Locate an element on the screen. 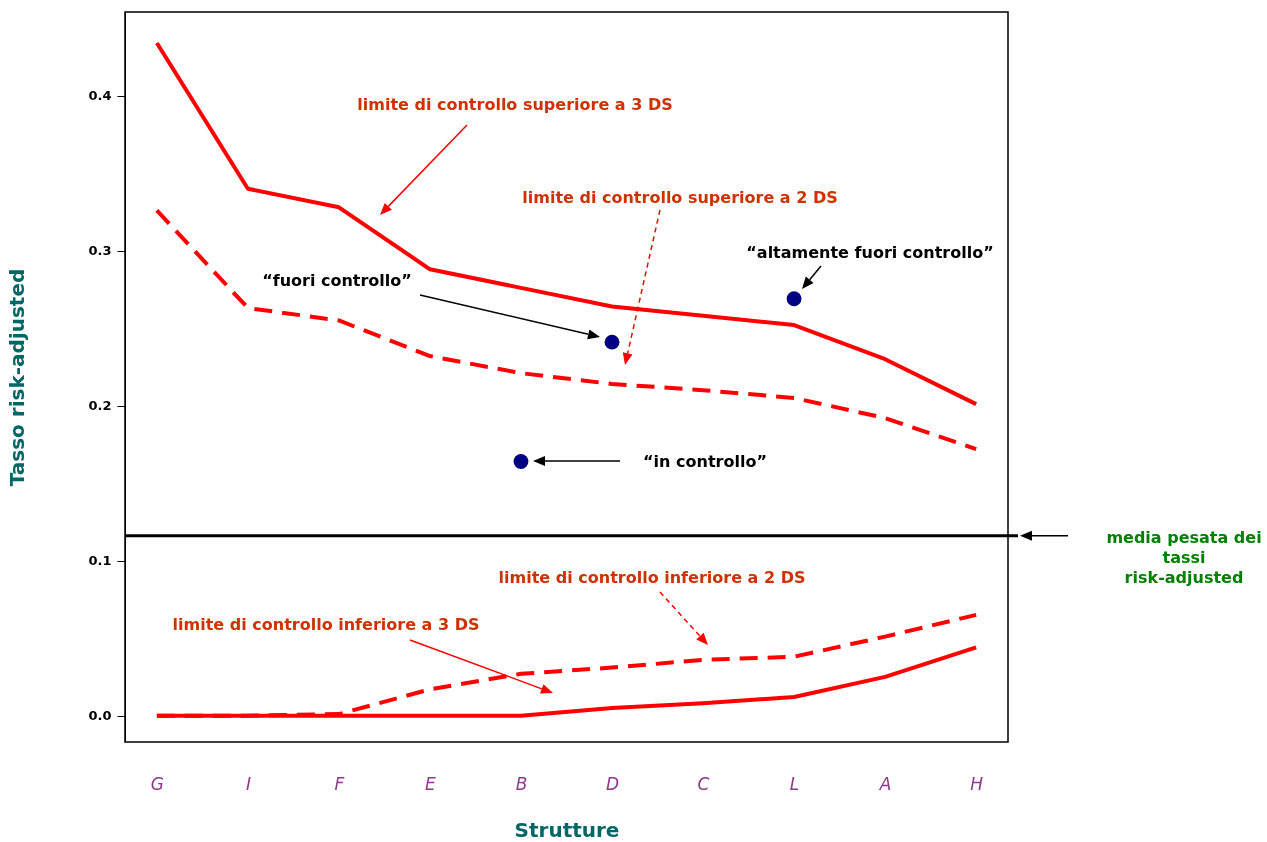 The height and width of the screenshot is (842, 1267). x-tick-label: B is located at coordinates (521, 783).